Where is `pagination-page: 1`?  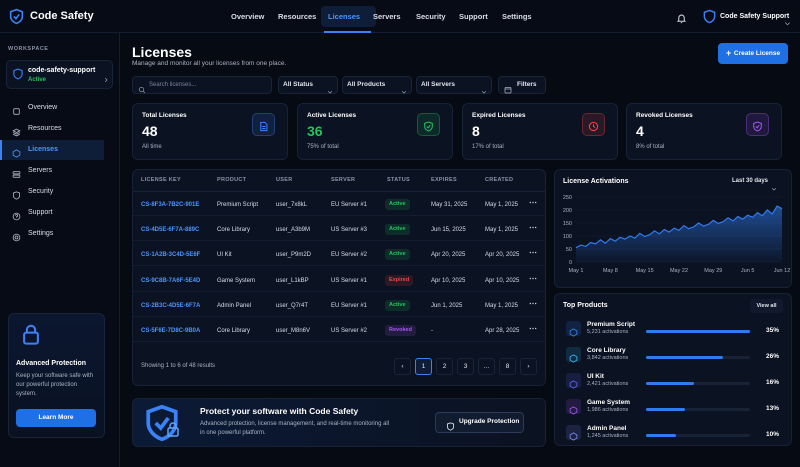 pagination-page: 1 is located at coordinates (423, 366).